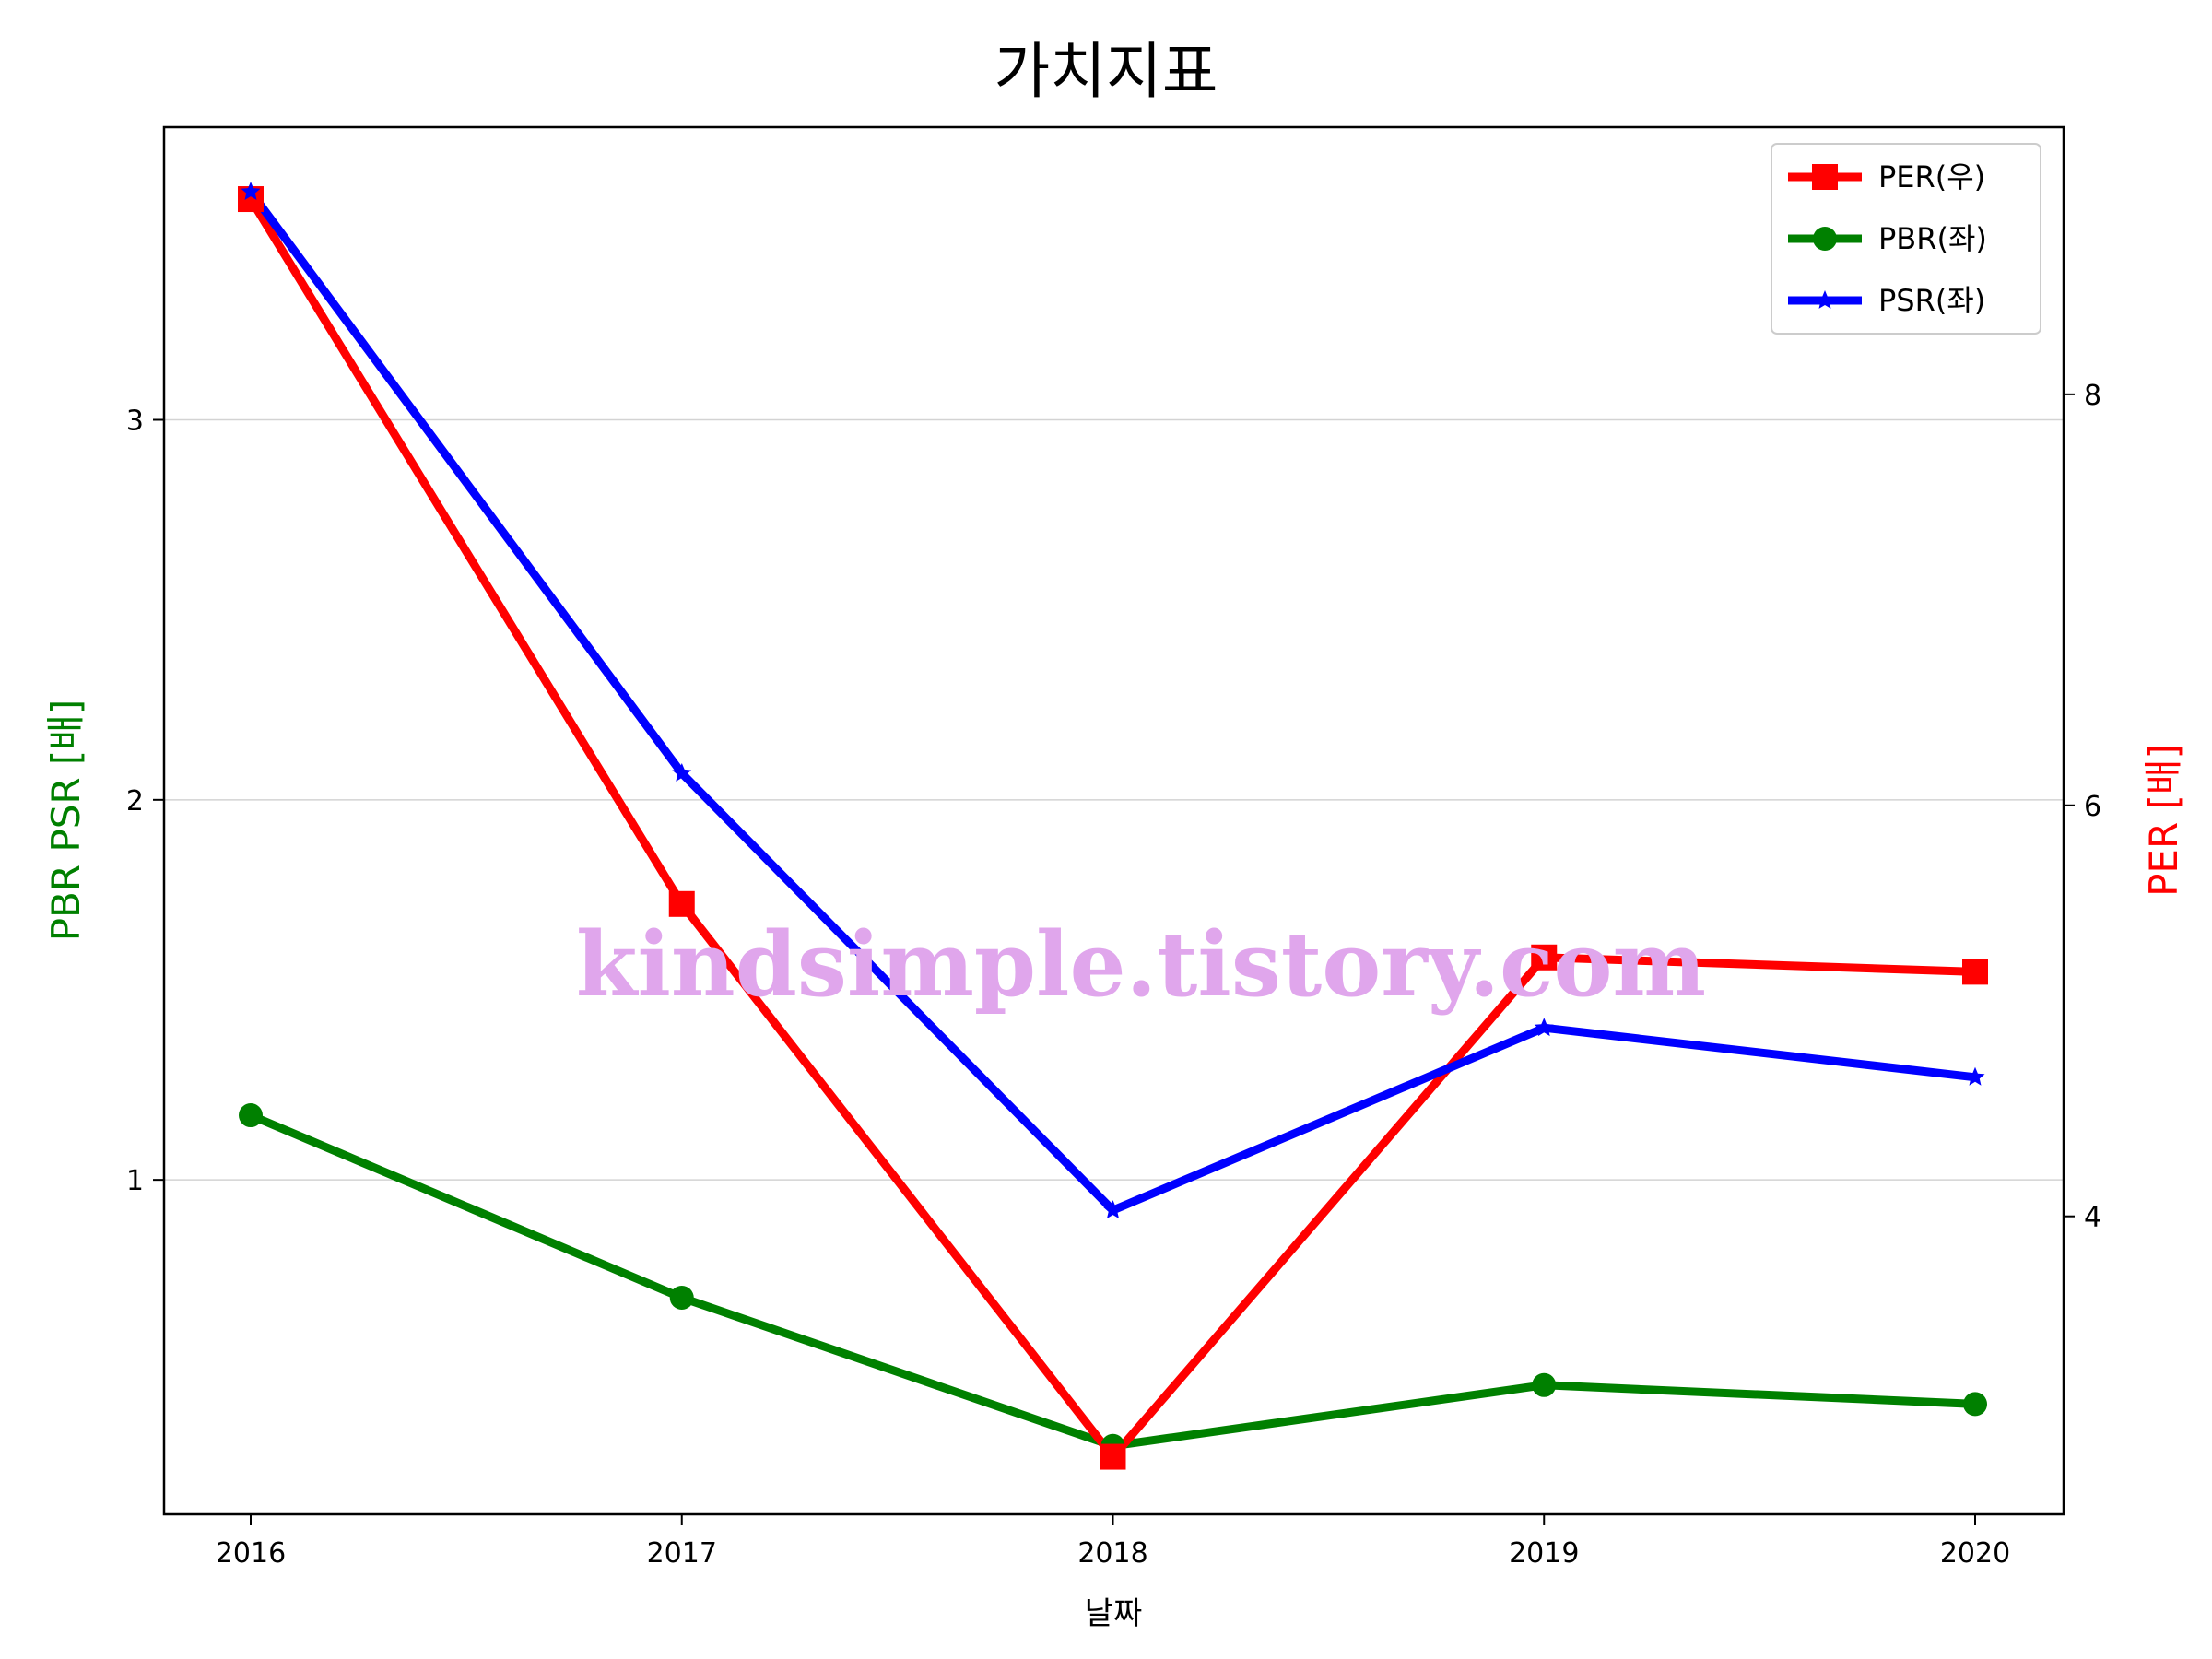 This screenshot has height=1659, width=2212. I want to click on x-tick-label: 2018, so click(1112, 1553).